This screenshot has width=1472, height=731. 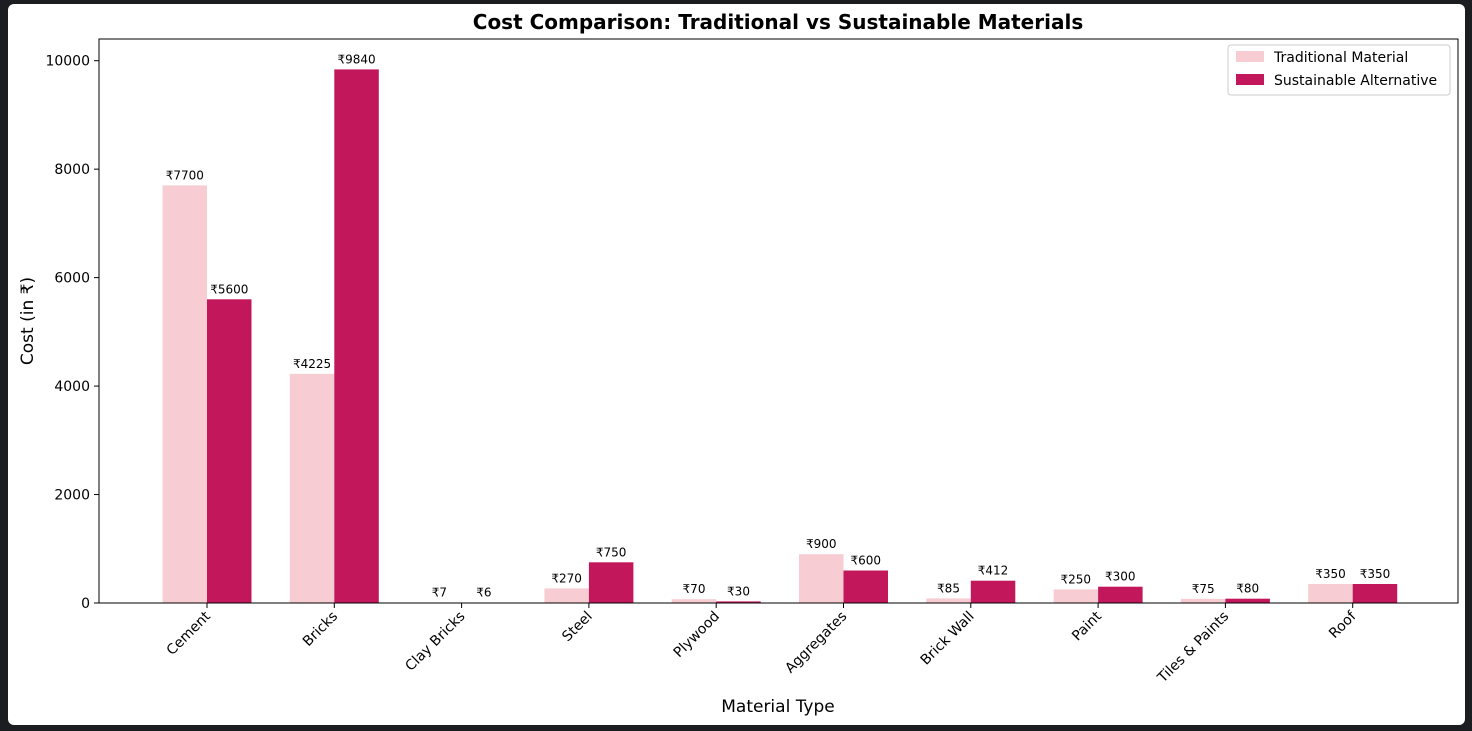 What do you see at coordinates (778, 707) in the screenshot?
I see `x-axis-label: Material Type` at bounding box center [778, 707].